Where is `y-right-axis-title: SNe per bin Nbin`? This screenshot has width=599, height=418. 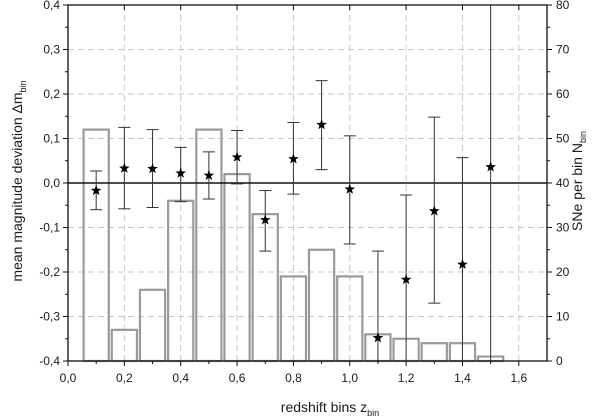
y-right-axis-title: SNe per bin Nbin is located at coordinates (578, 181).